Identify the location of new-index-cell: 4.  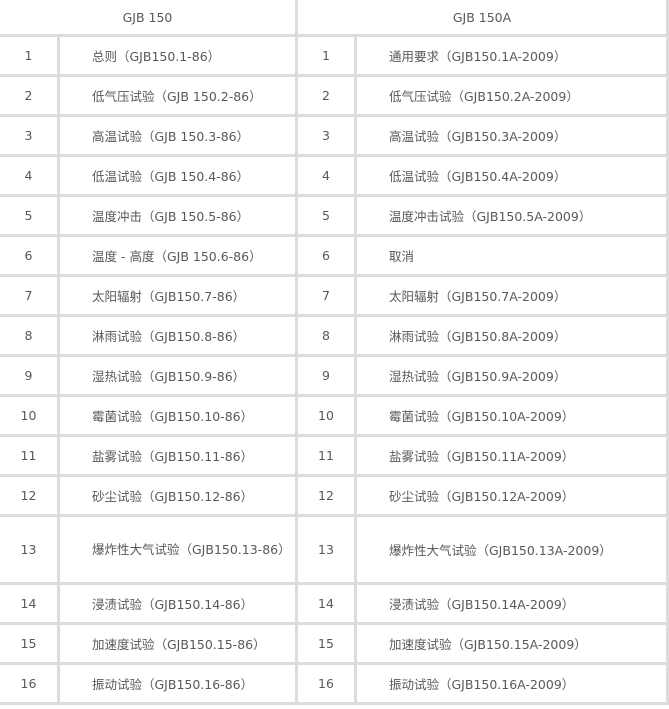
(326, 175).